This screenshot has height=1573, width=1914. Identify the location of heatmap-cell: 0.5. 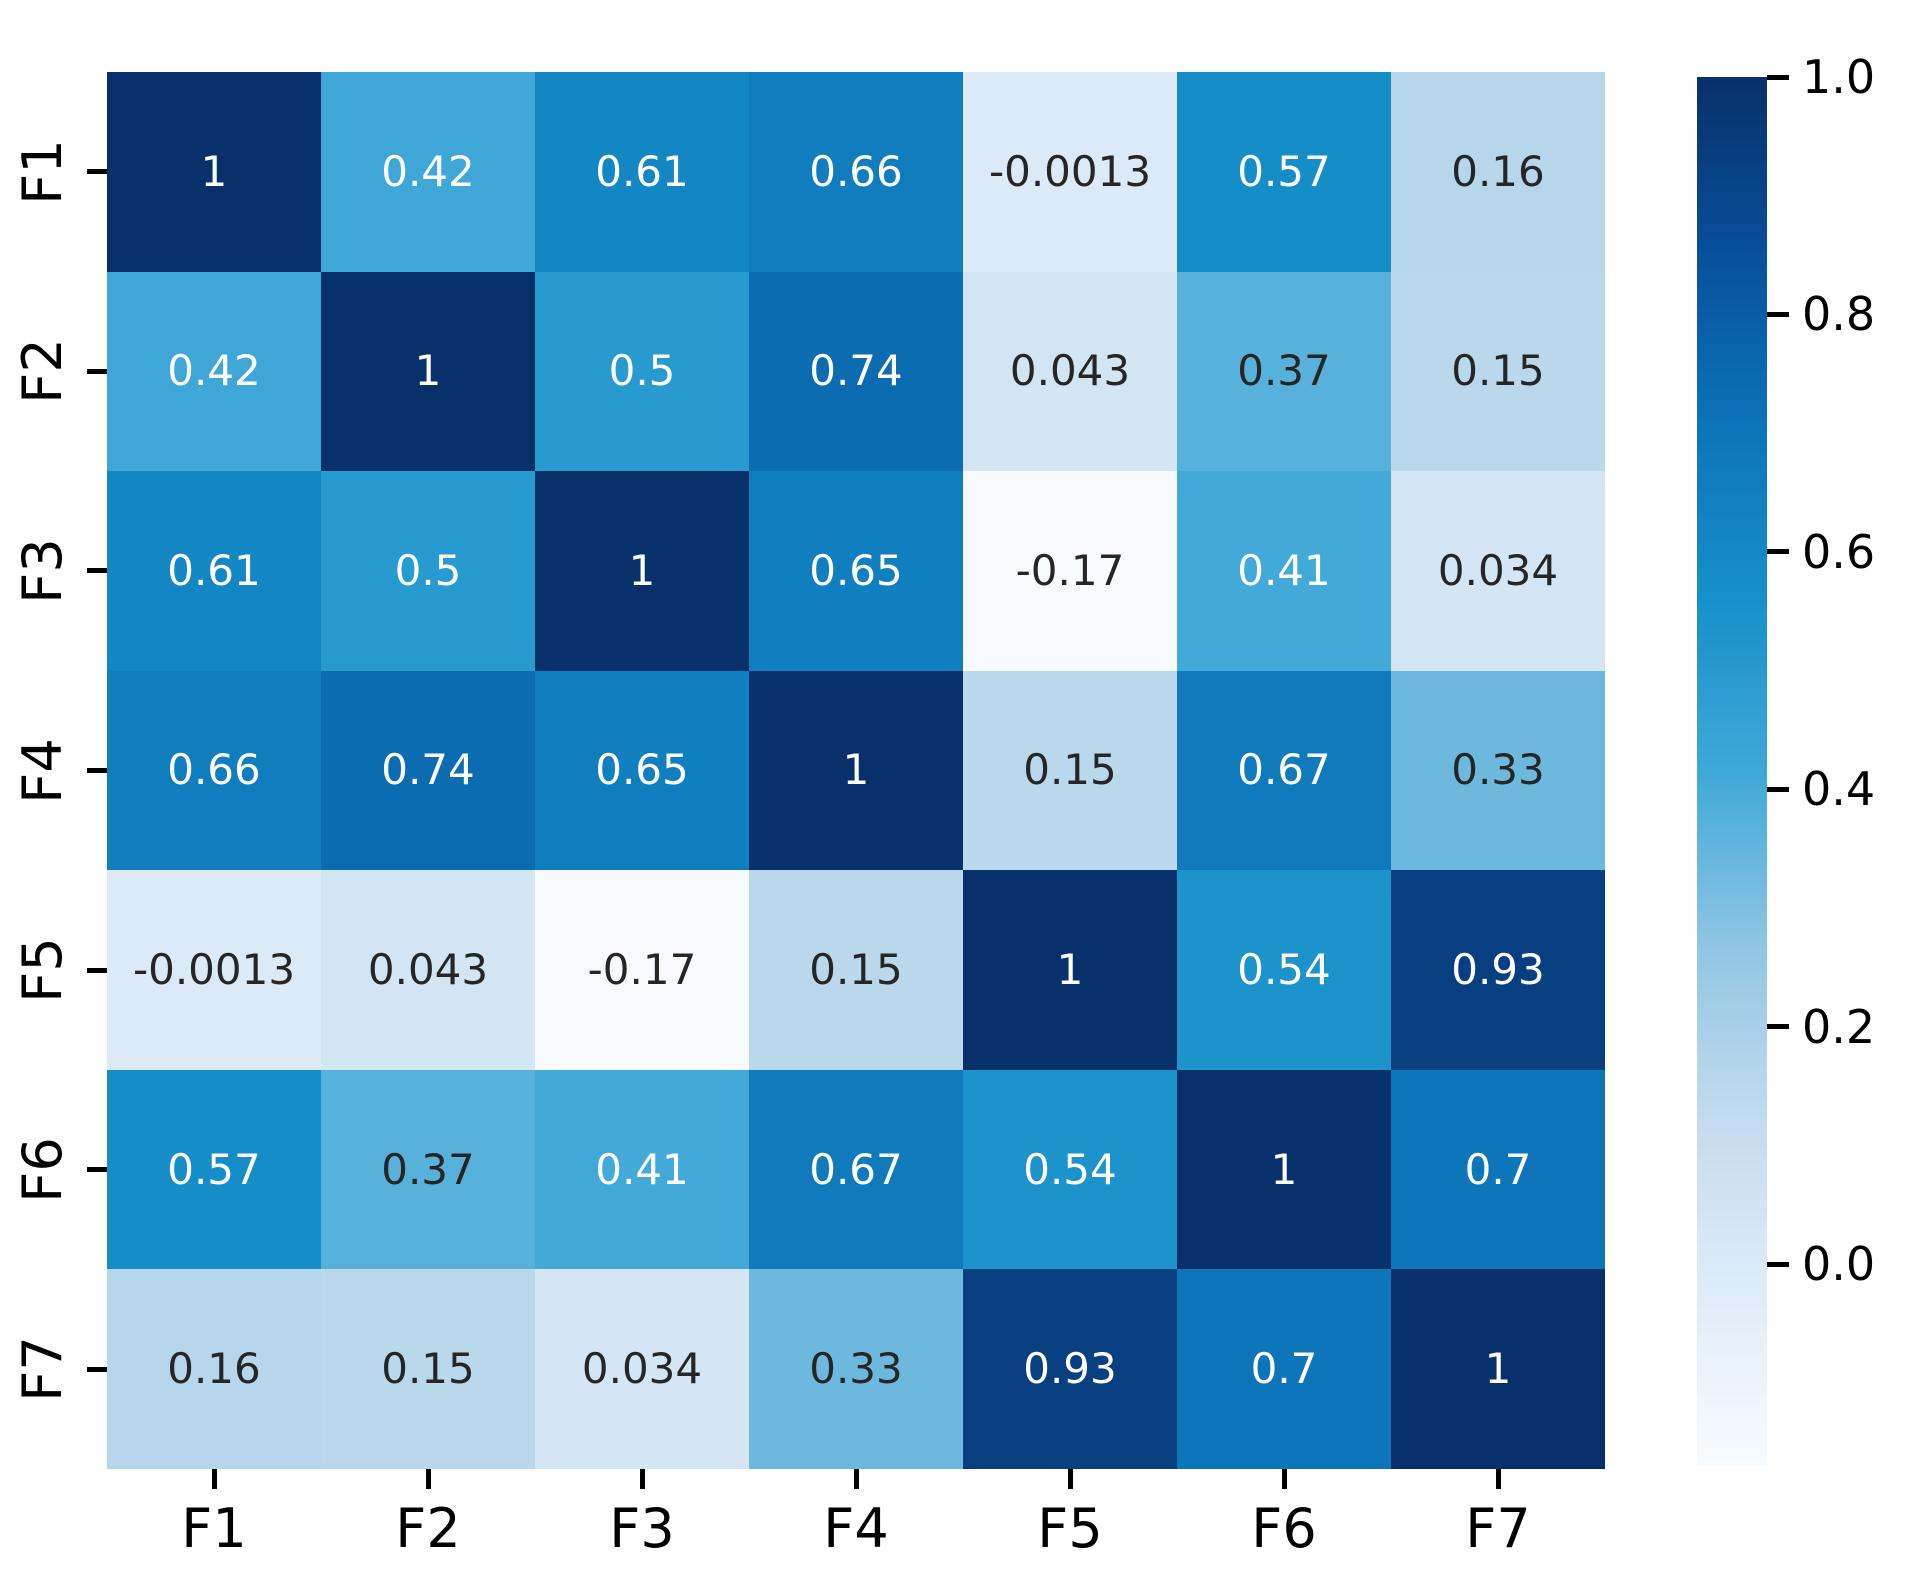
(428, 571).